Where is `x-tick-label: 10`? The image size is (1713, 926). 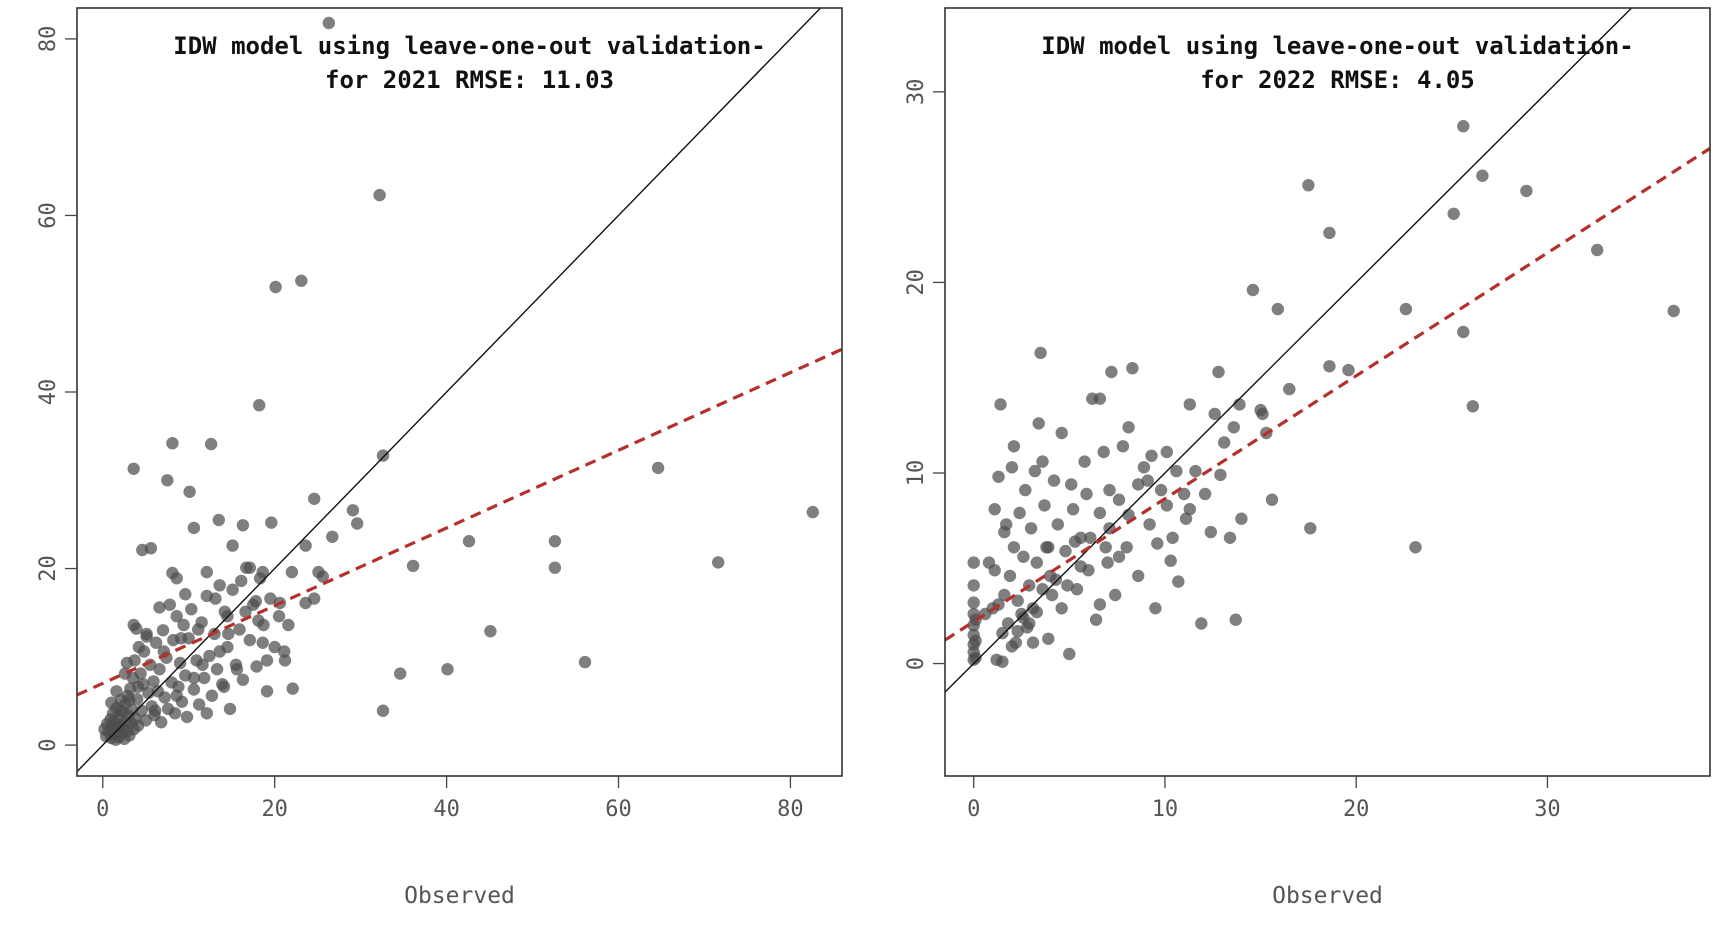
x-tick-label: 10 is located at coordinates (1165, 809).